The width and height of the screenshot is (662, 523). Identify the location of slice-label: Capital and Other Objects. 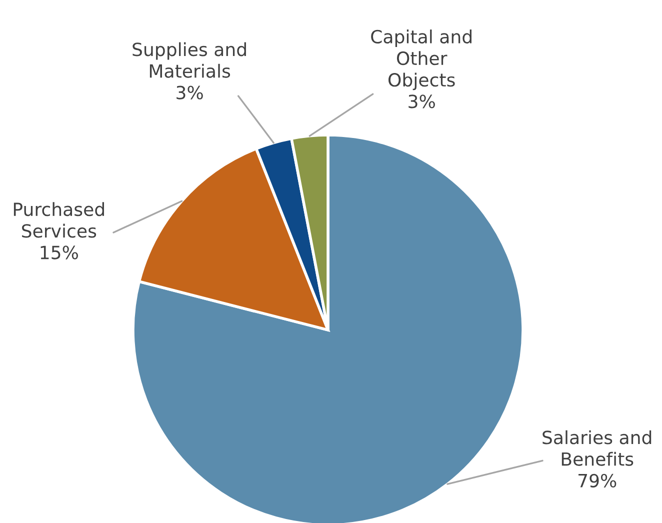
(421, 60).